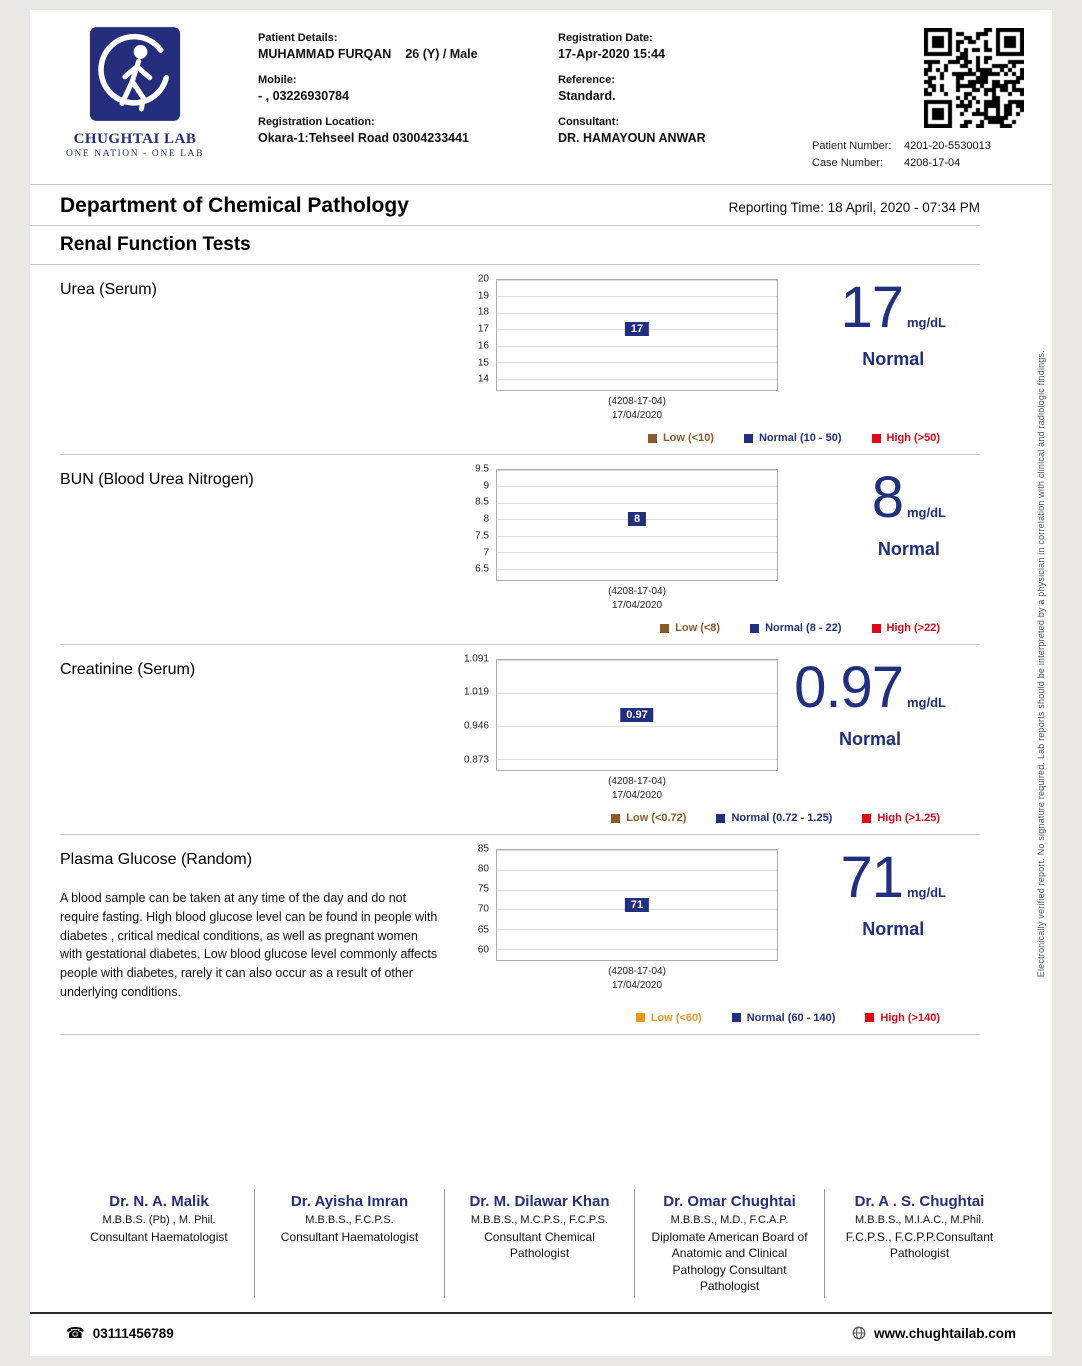 This screenshot has width=1082, height=1366. I want to click on test-result: 71 mg/dL Normal, so click(893, 894).